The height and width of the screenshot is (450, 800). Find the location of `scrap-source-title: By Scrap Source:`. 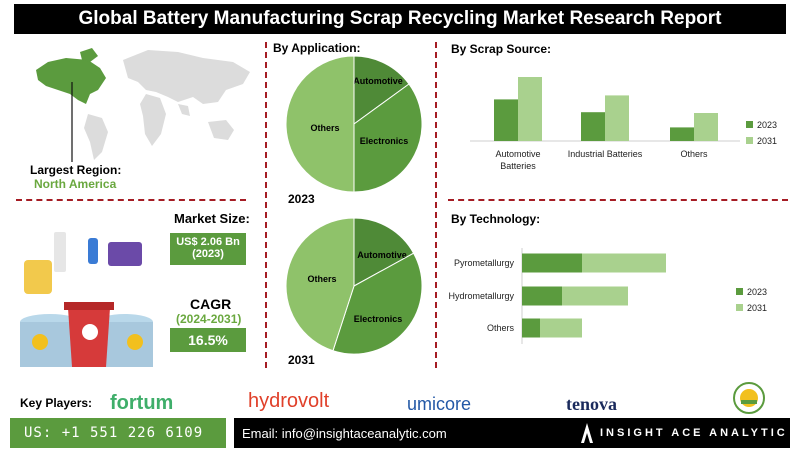

scrap-source-title: By Scrap Source: is located at coordinates (501, 49).